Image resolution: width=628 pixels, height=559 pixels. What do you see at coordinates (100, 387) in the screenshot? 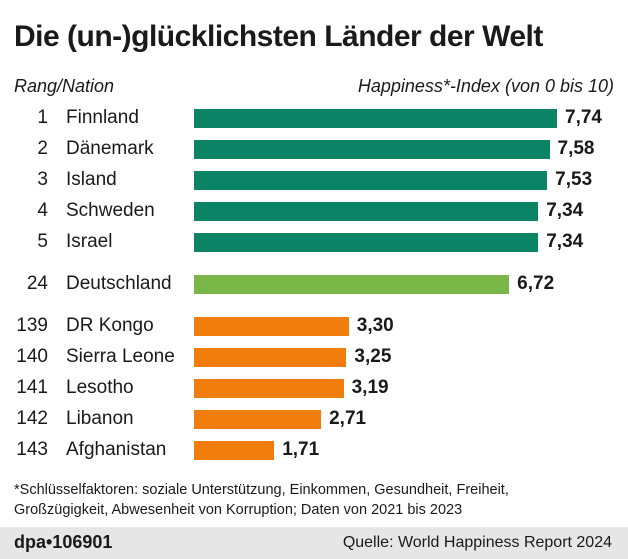
I see `nation-label: Lesotho` at bounding box center [100, 387].